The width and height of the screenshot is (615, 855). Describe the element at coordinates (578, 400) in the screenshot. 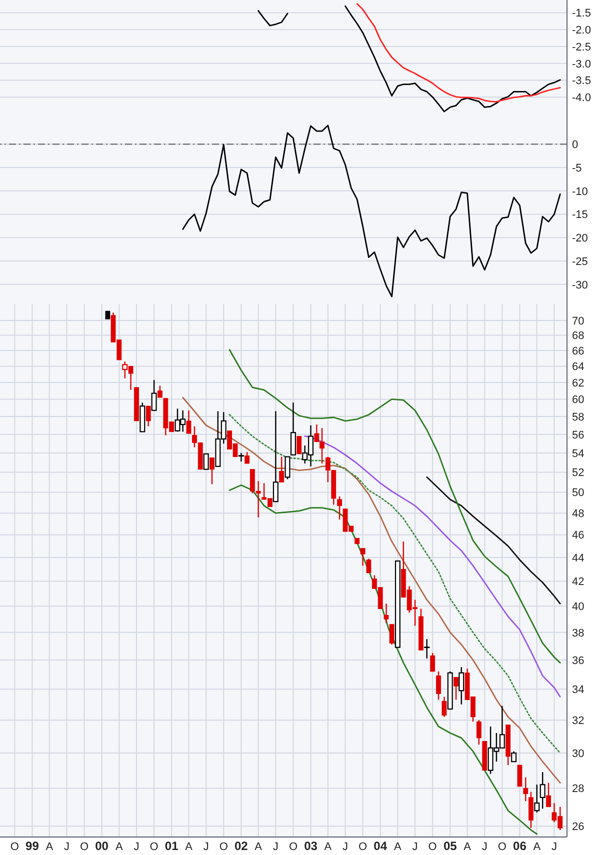

I see `y-tick-label: 60` at that location.